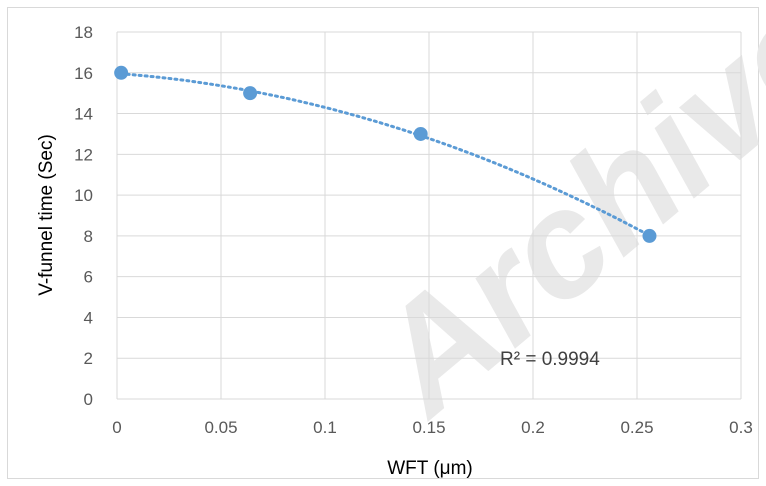 The width and height of the screenshot is (766, 486). I want to click on x-tick-label: 0, so click(116, 427).